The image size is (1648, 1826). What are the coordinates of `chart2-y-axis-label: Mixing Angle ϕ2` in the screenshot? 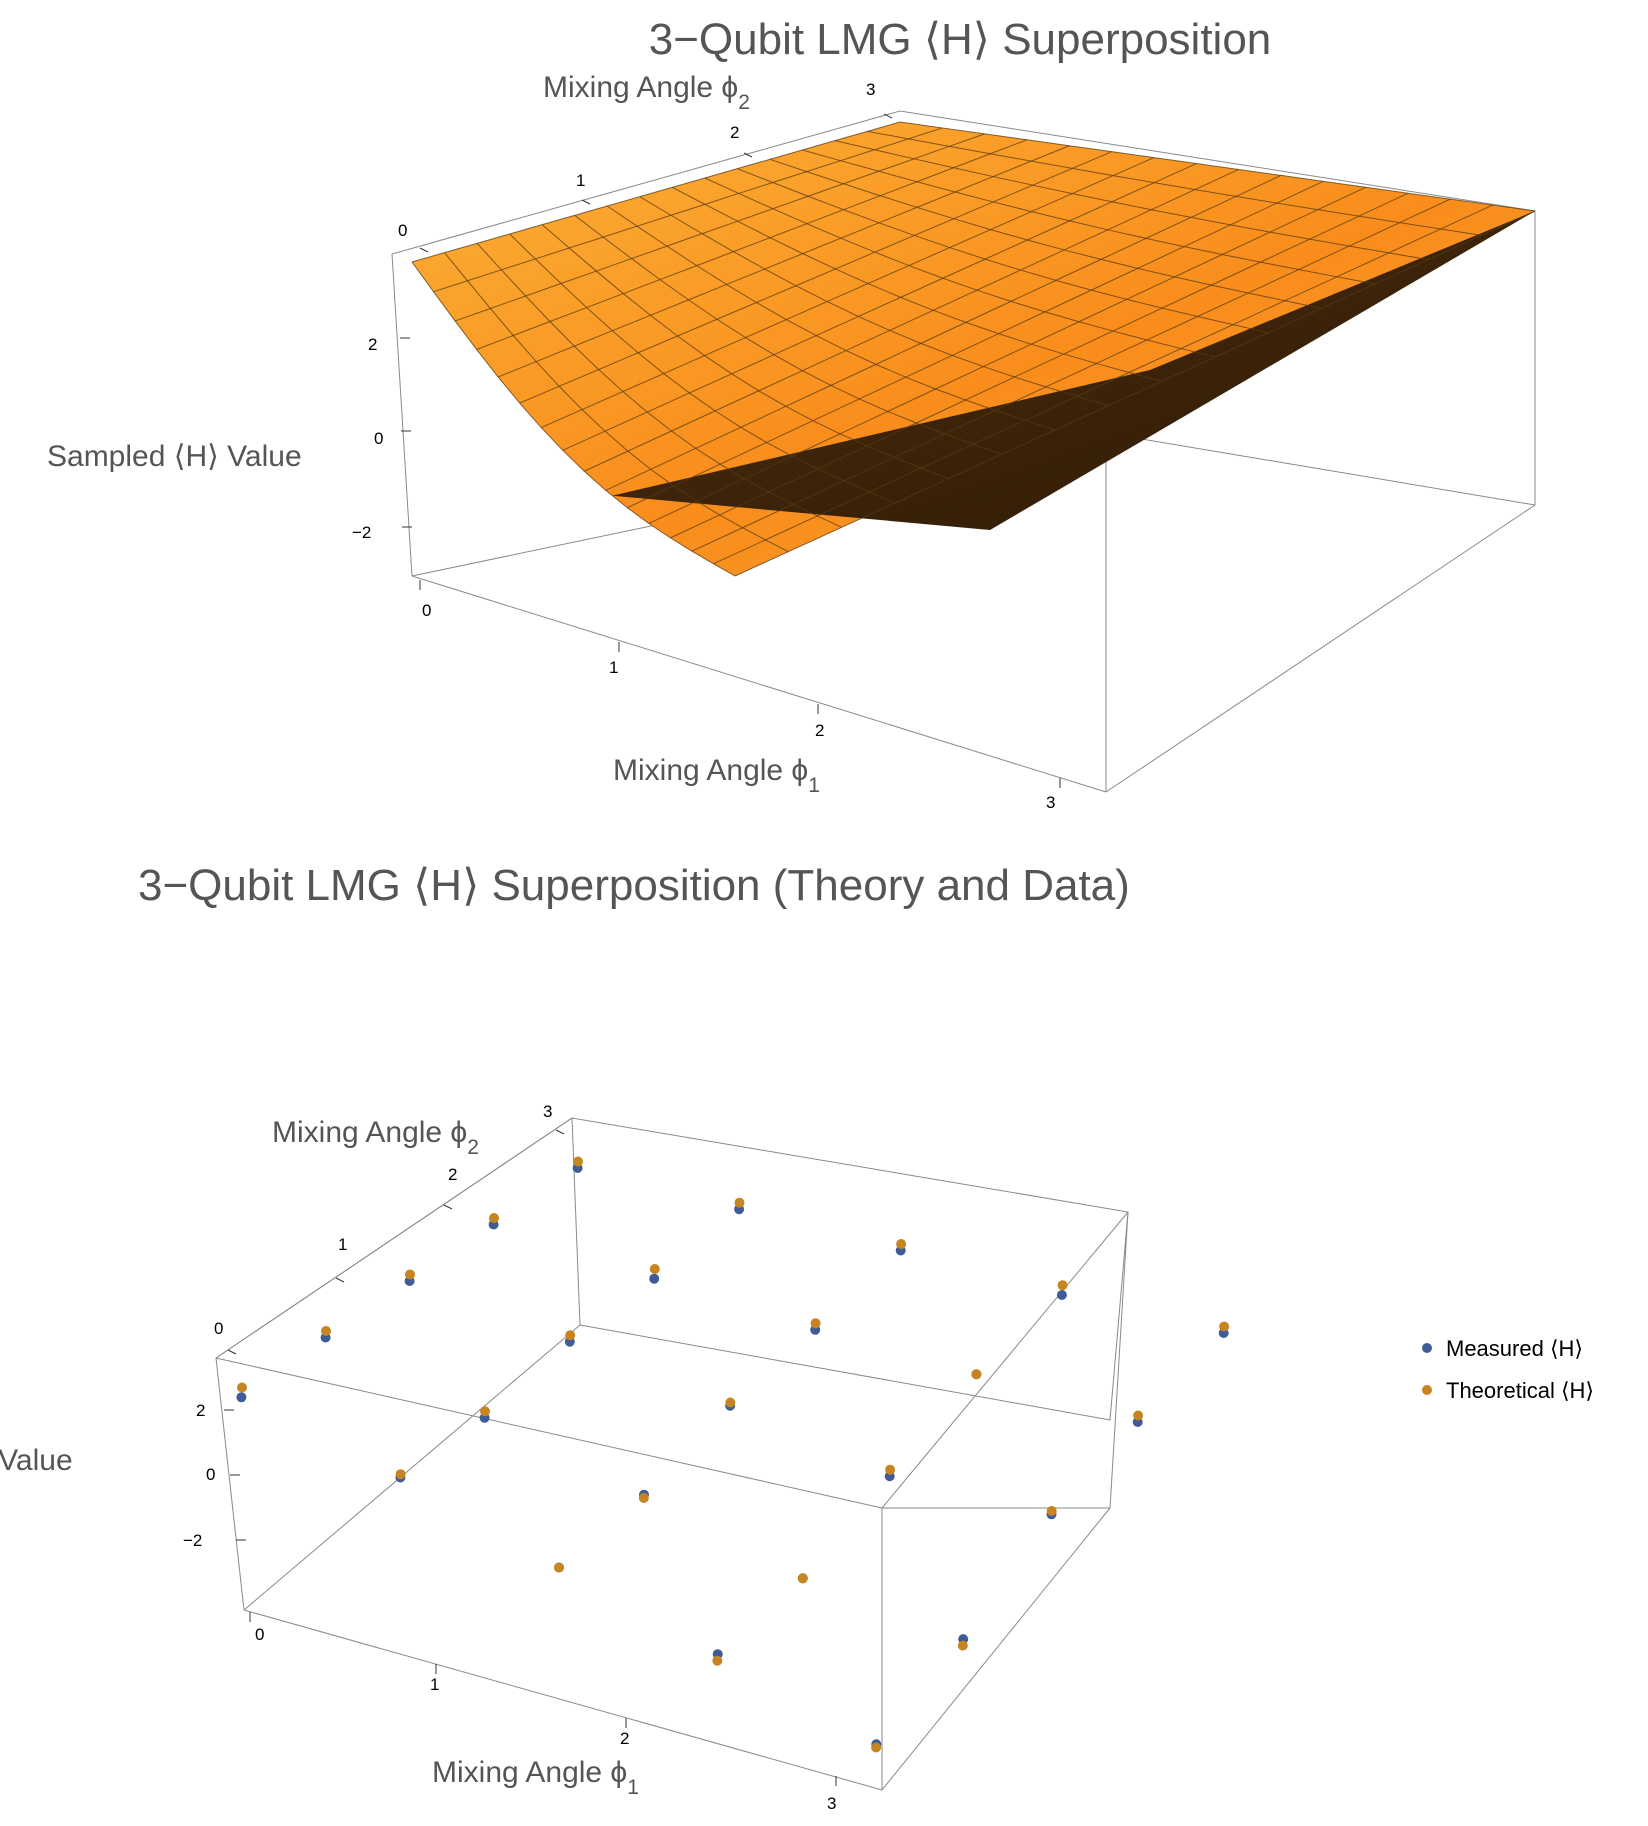 It's located at (375, 1137).